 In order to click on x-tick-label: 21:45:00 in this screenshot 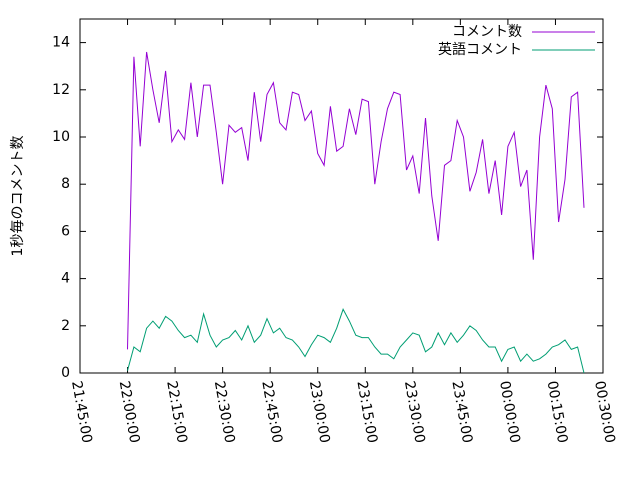, I will do `click(81, 412)`.